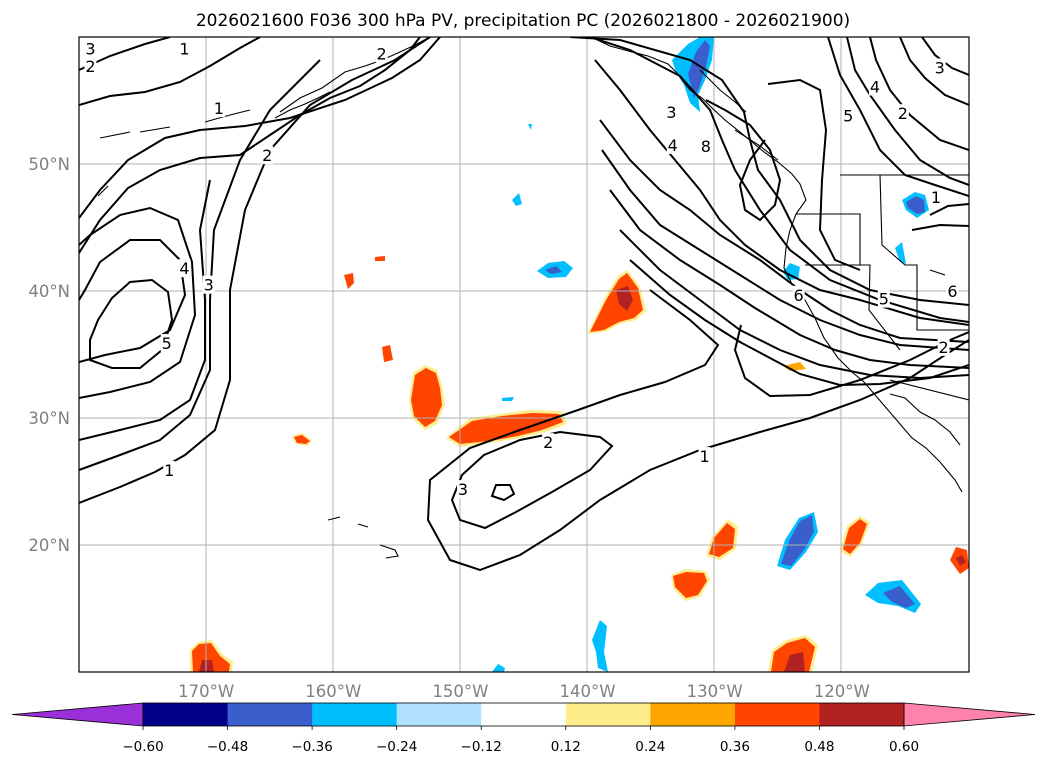 Image resolution: width=1047 pixels, height=765 pixels. I want to click on colorbar-frame, so click(523, 714).